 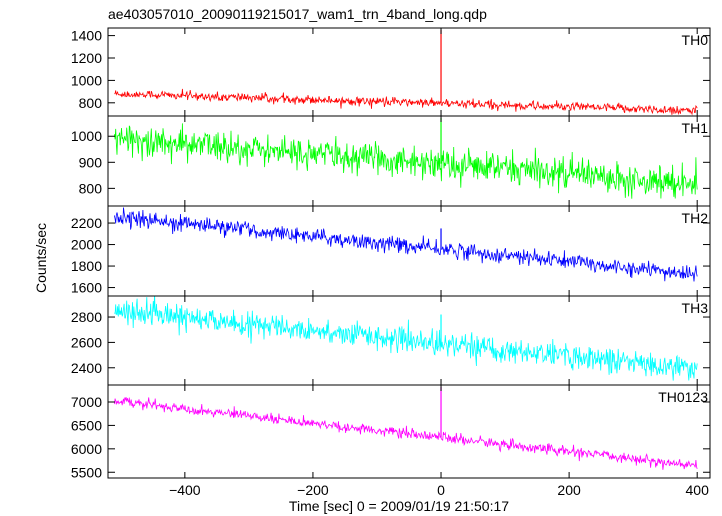 I want to click on y-tick-label: 6500, so click(x=86, y=425).